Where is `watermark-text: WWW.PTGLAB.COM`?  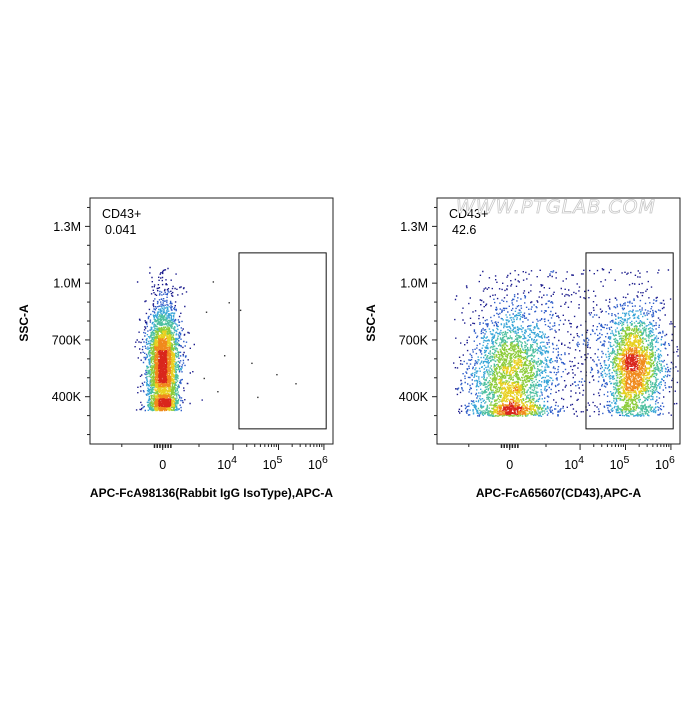 watermark-text: WWW.PTGLAB.COM is located at coordinates (556, 207).